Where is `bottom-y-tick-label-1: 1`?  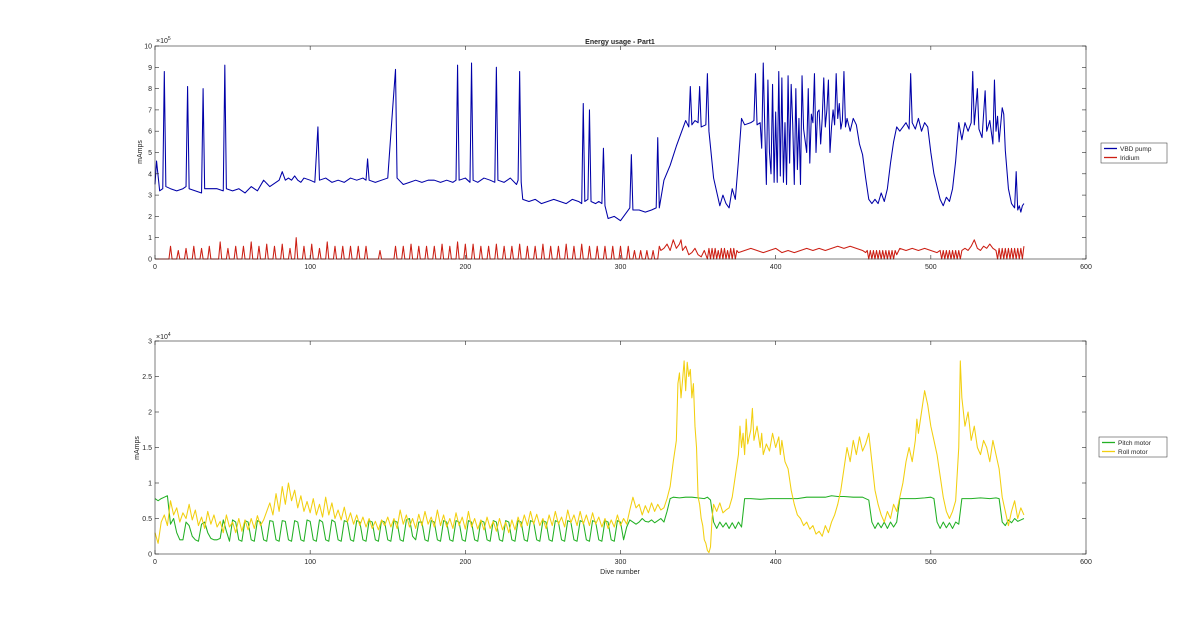
bottom-y-tick-label-1: 1 is located at coordinates (150, 484).